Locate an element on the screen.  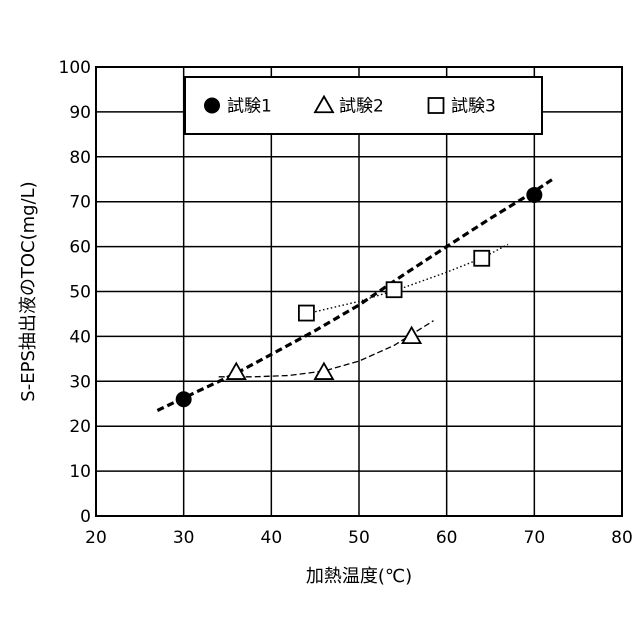
y-tick-label: 10 is located at coordinates (80, 472).